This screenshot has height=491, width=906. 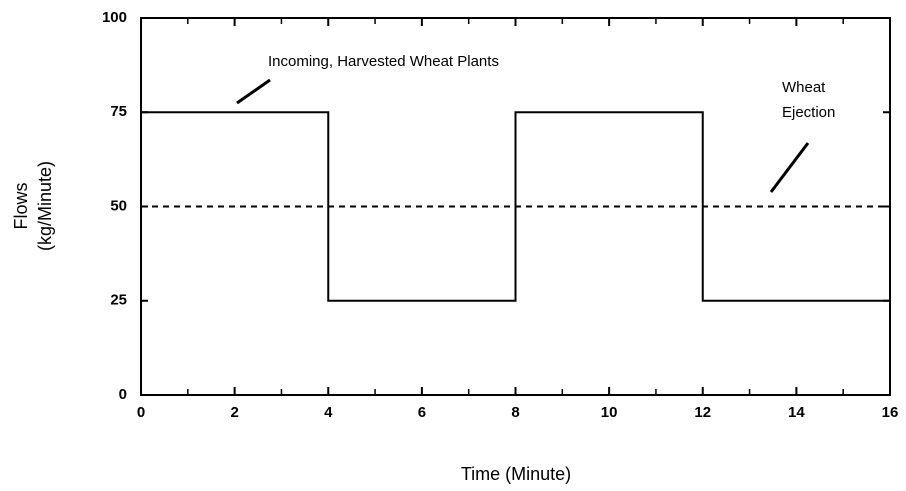 I want to click on x-tick-label: 6, so click(x=422, y=412).